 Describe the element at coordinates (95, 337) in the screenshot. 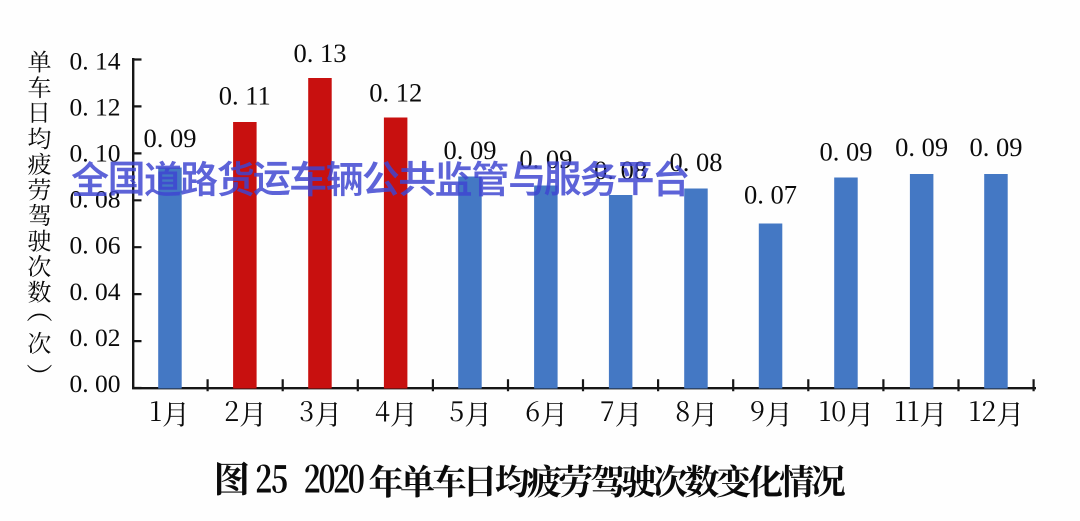

I see `svg-text: 0. 02` at that location.